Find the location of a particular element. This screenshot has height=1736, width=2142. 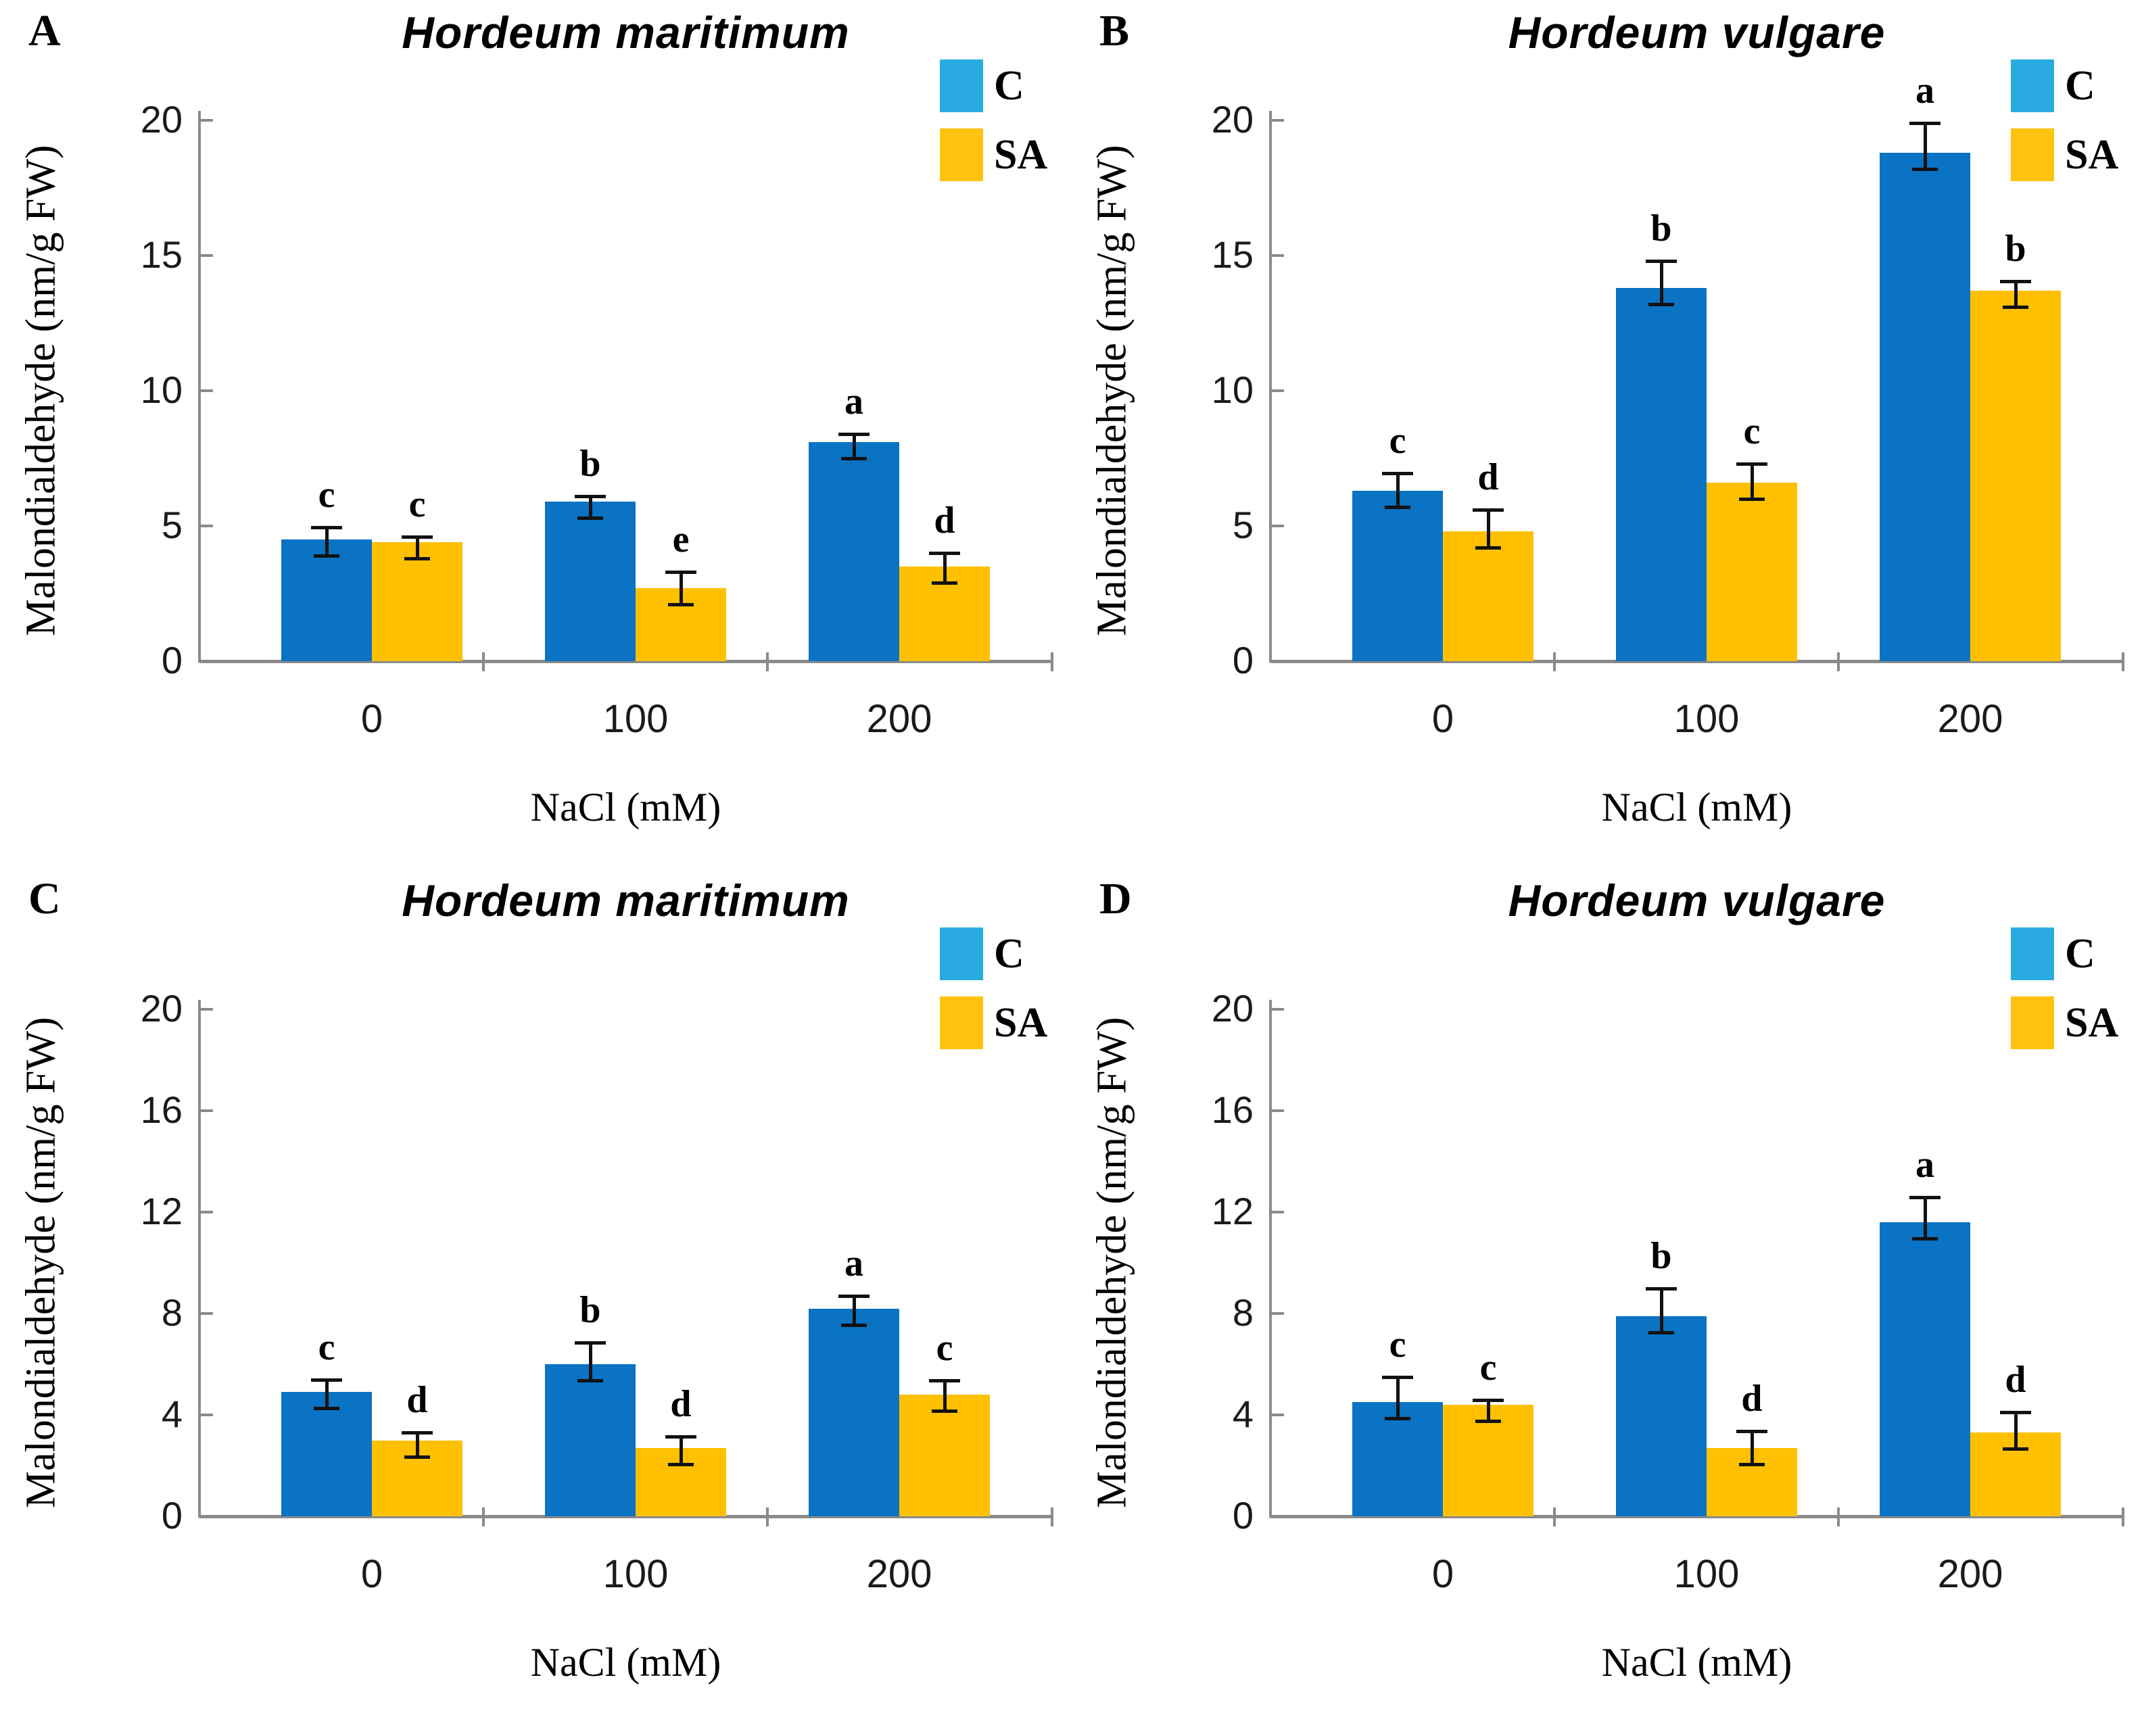

bar-A-0-C is located at coordinates (326, 600).